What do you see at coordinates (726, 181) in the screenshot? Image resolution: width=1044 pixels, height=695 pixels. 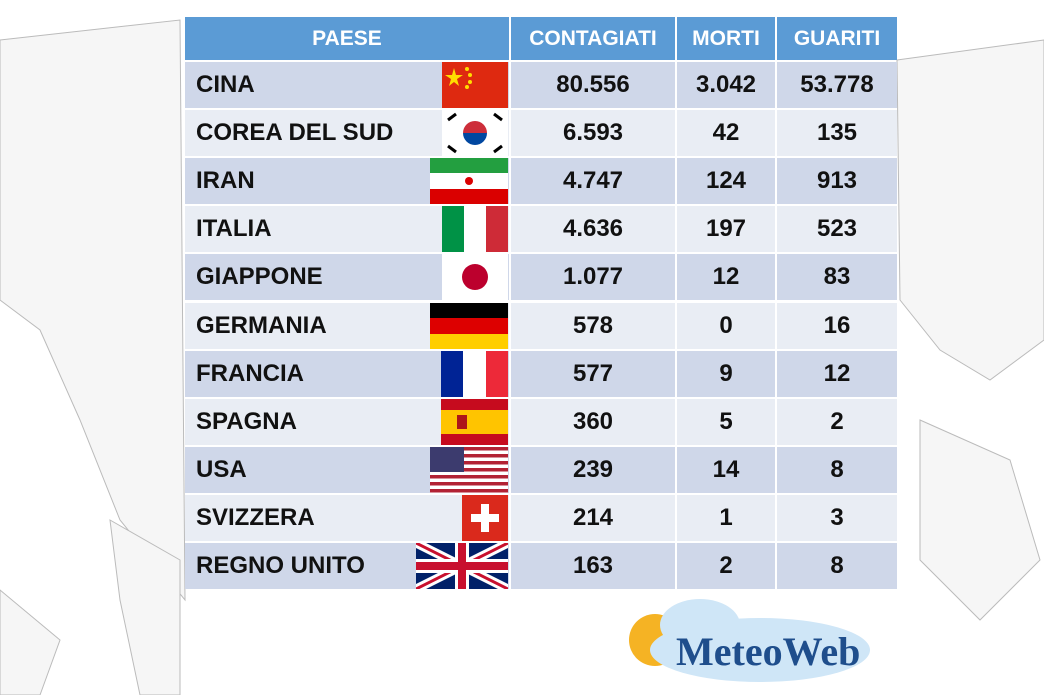 I see `cell: 124` at bounding box center [726, 181].